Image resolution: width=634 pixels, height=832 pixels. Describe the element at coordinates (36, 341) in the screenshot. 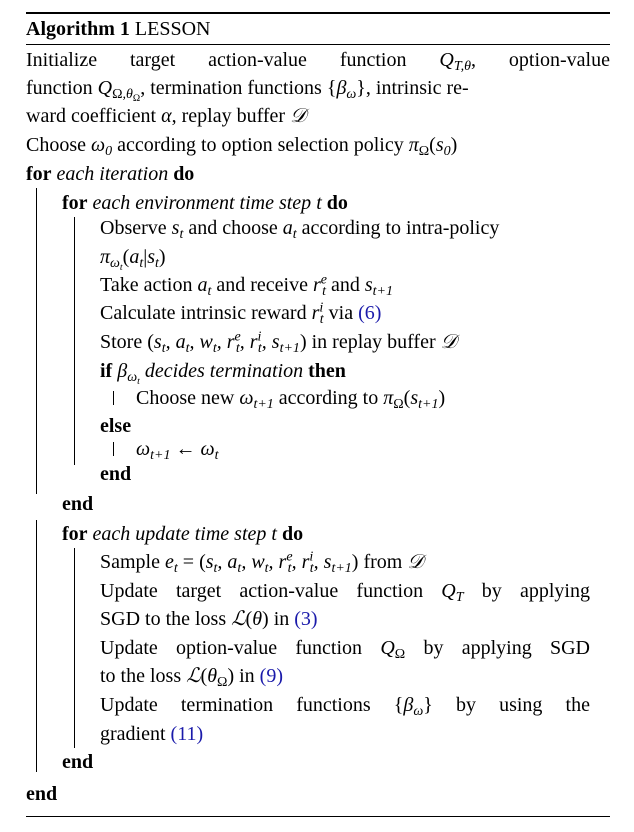

I see `iteration-block-bar` at that location.